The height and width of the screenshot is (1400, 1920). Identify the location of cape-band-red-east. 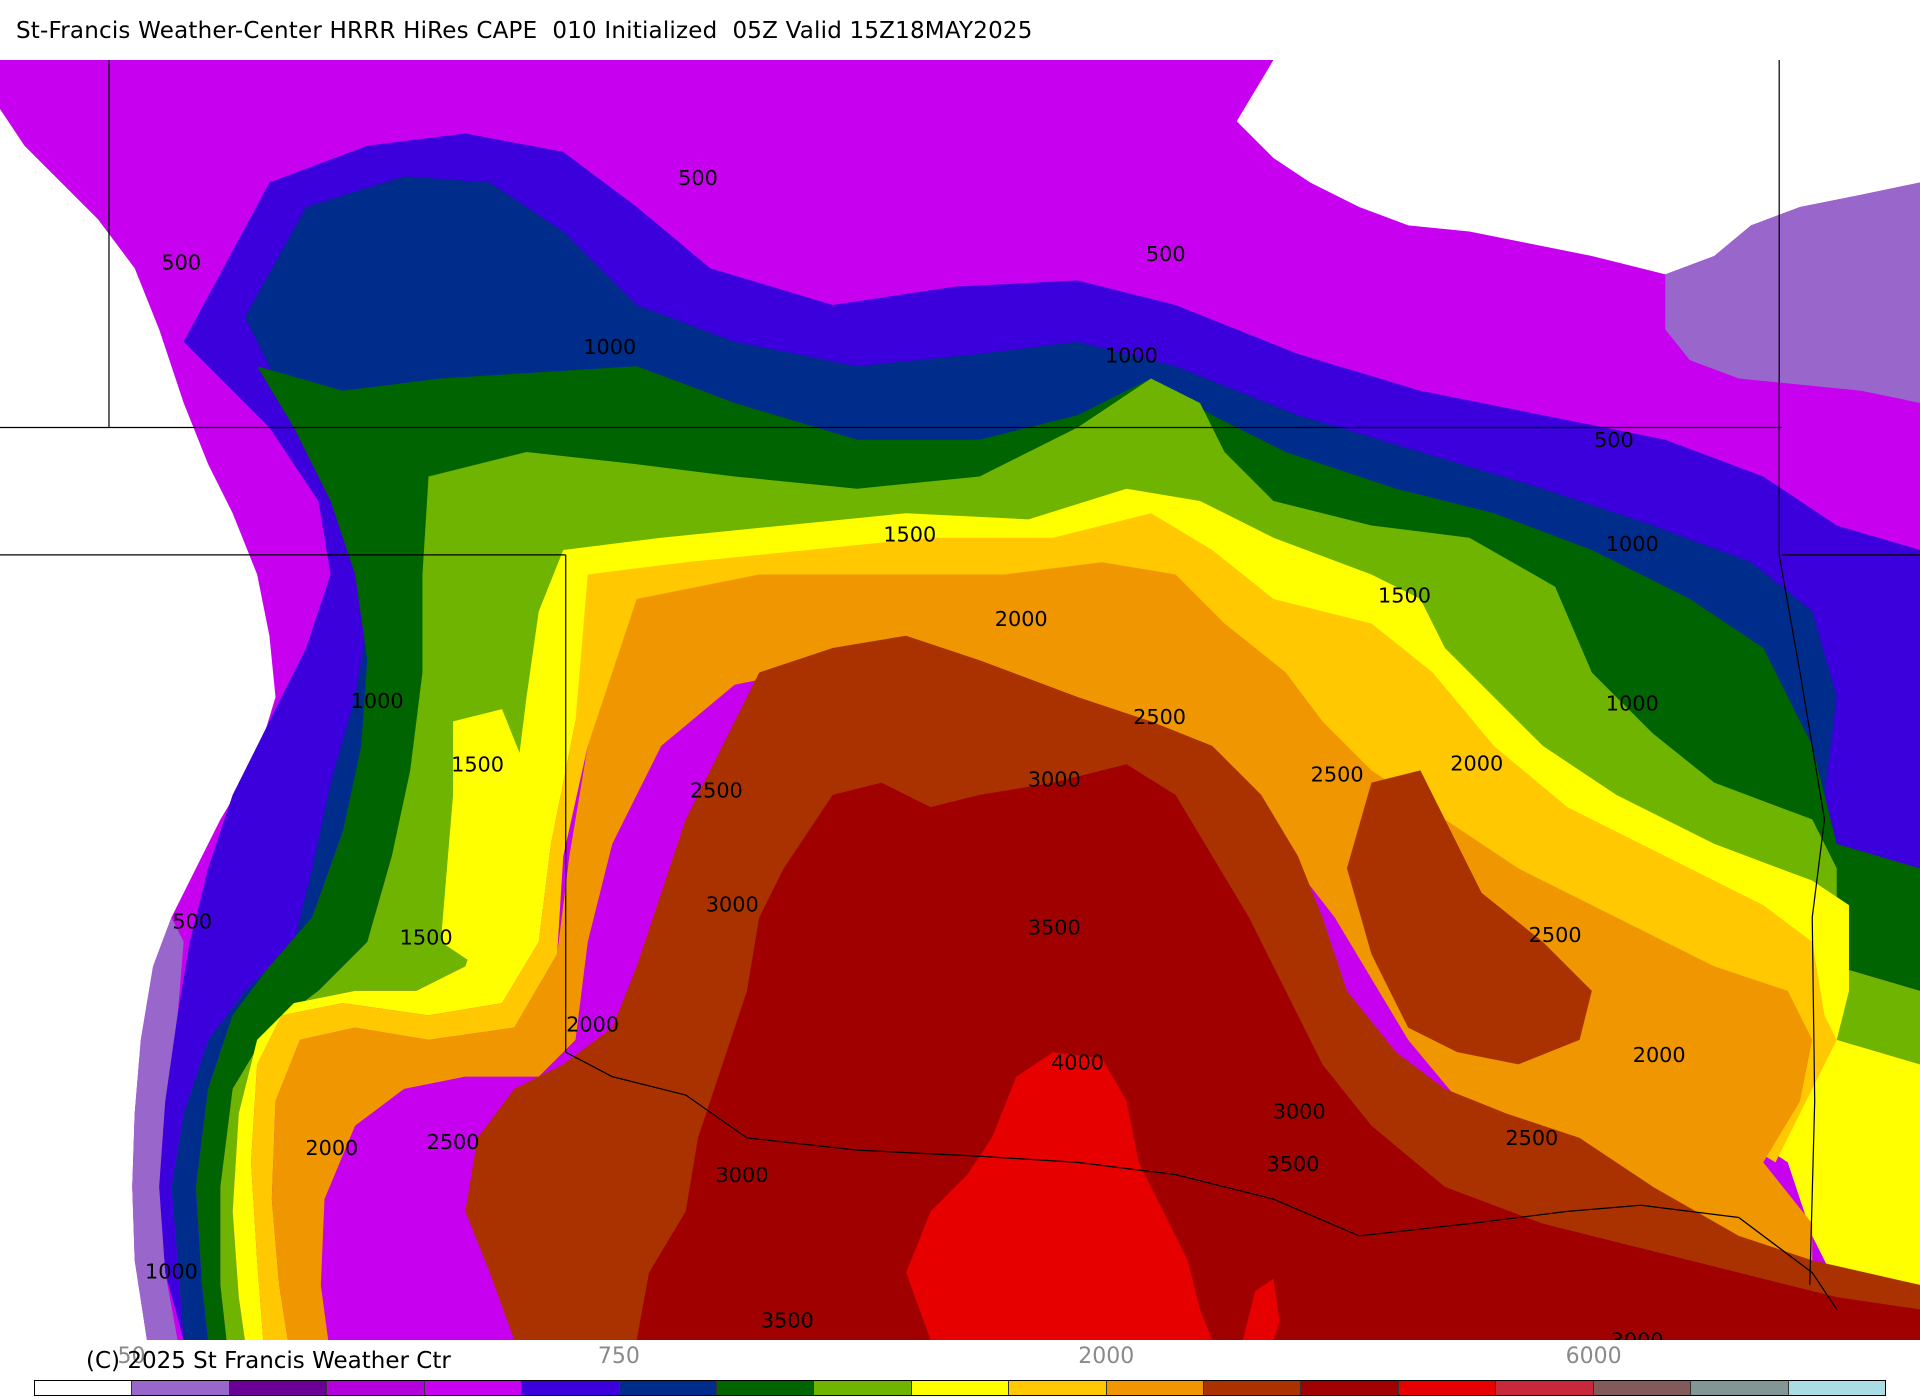
(1261, 1309).